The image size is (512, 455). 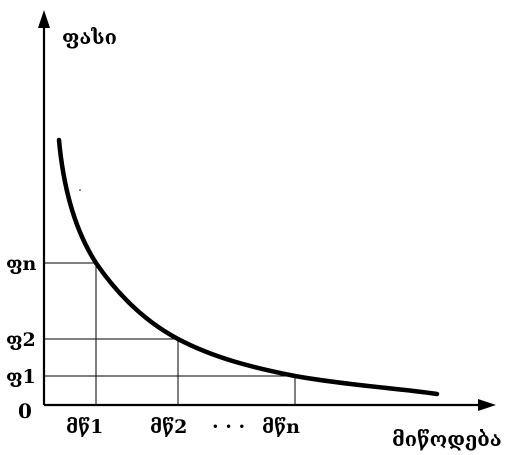 I want to click on origin-label: 0, so click(x=25, y=411).